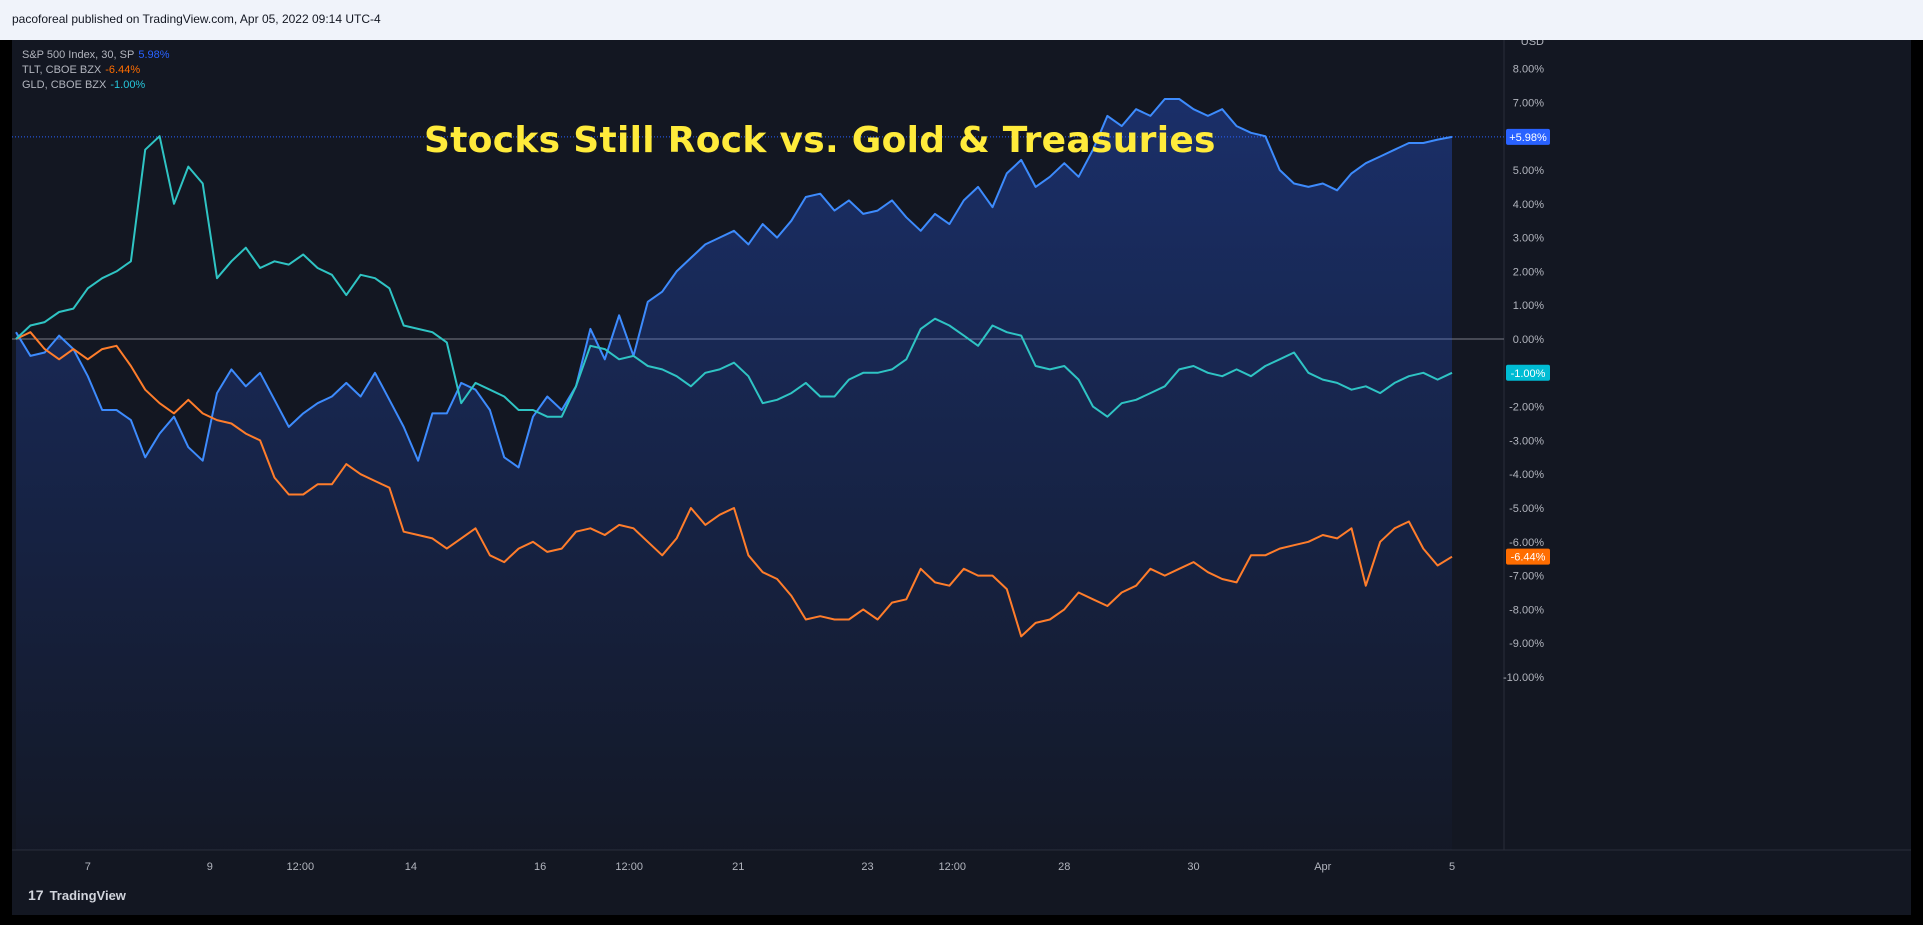 The height and width of the screenshot is (925, 1923). What do you see at coordinates (36, 895) in the screenshot?
I see `tradingview-logo-icon: 17` at bounding box center [36, 895].